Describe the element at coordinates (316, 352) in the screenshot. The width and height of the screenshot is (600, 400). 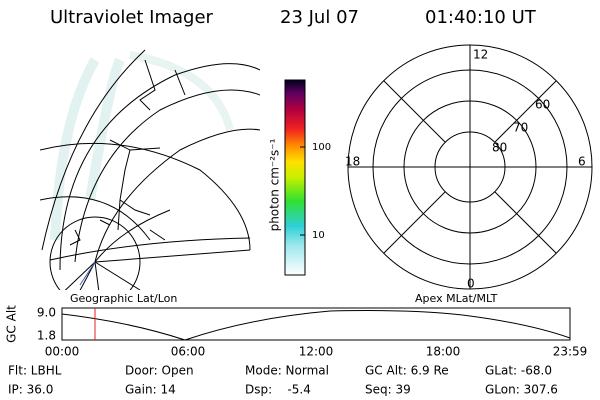
I see `altitude-x-tick: 12:00` at that location.